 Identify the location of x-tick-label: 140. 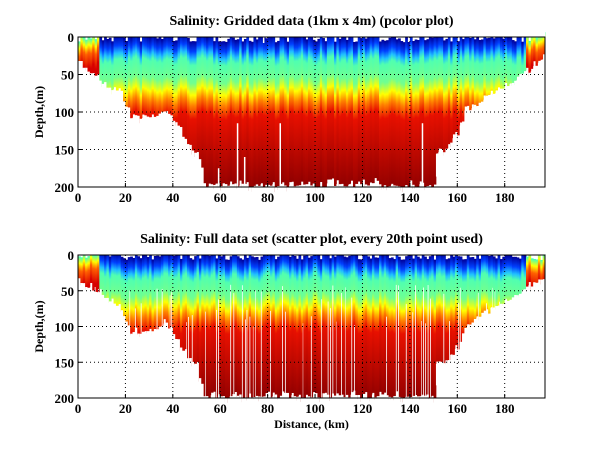
(410, 197).